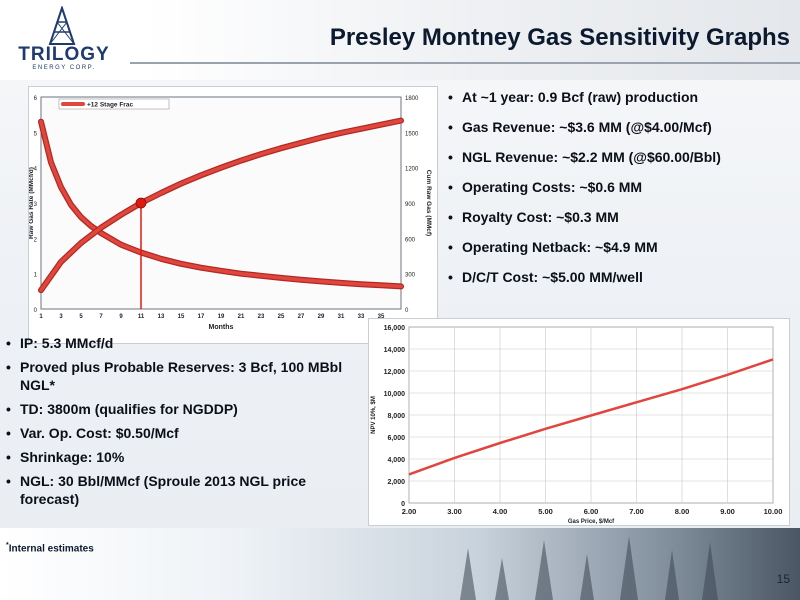  What do you see at coordinates (407, 311) in the screenshot?
I see `y2-tick-label: 0` at bounding box center [407, 311].